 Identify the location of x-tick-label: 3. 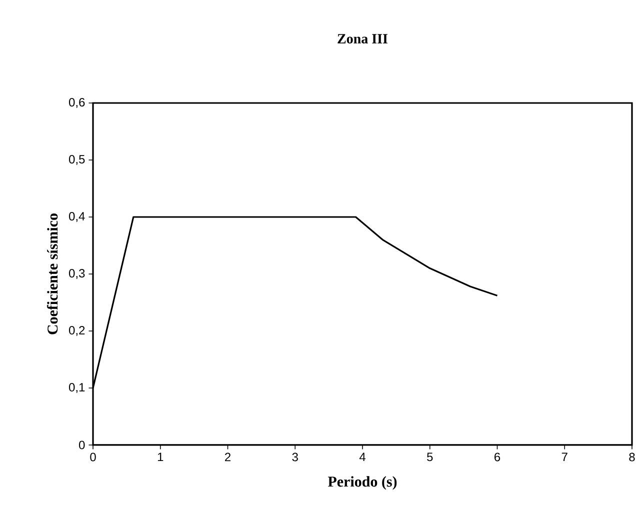
(295, 457).